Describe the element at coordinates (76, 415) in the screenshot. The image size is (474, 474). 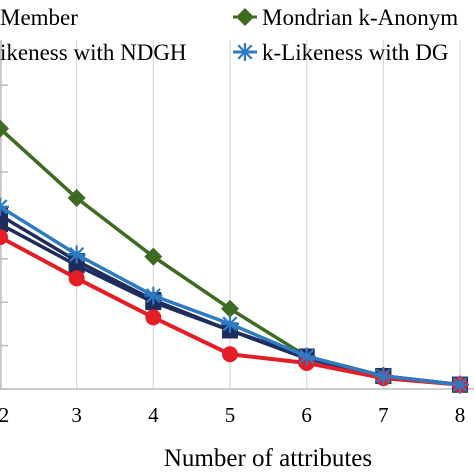
I see `x-tick-label: 3` at that location.